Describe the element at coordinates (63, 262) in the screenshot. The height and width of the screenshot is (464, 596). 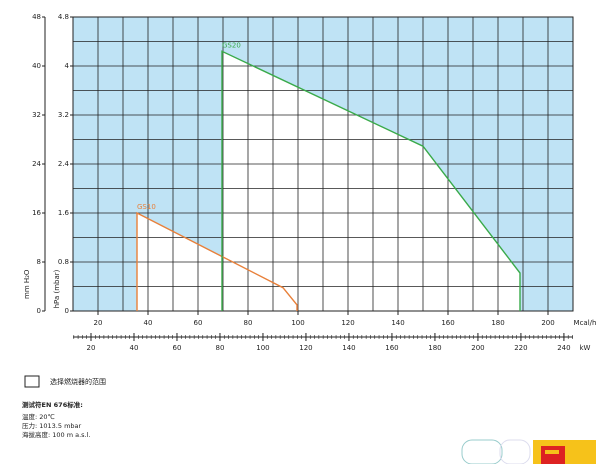
I see `y-tick-label: 0.8` at that location.